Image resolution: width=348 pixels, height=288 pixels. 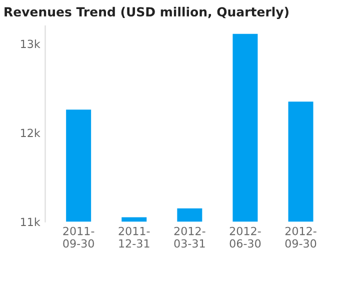 I want to click on y-tick-label: 12k, so click(x=30, y=132).